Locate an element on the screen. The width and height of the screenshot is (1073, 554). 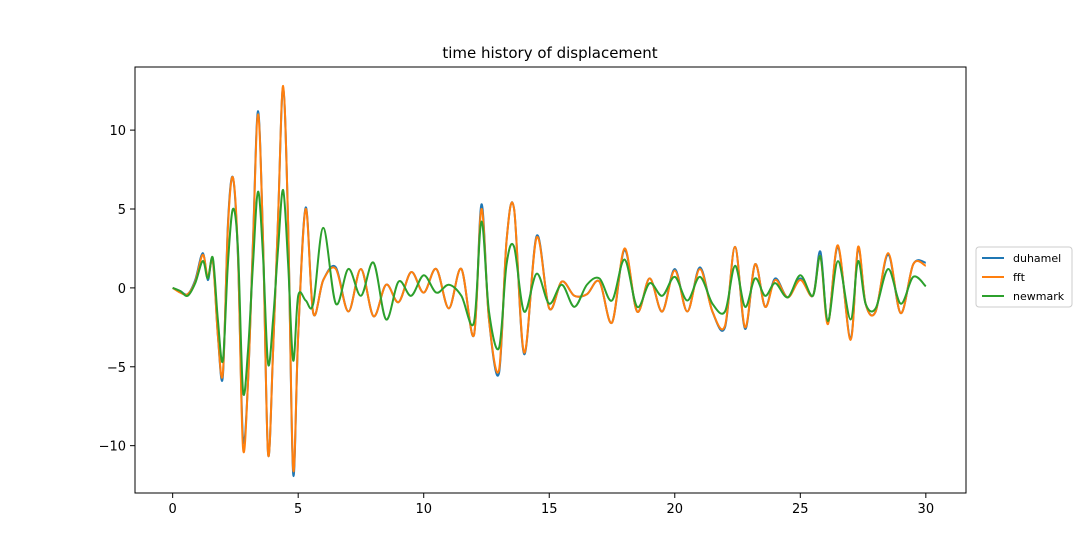
y-tick-label: −10 is located at coordinates (112, 447).